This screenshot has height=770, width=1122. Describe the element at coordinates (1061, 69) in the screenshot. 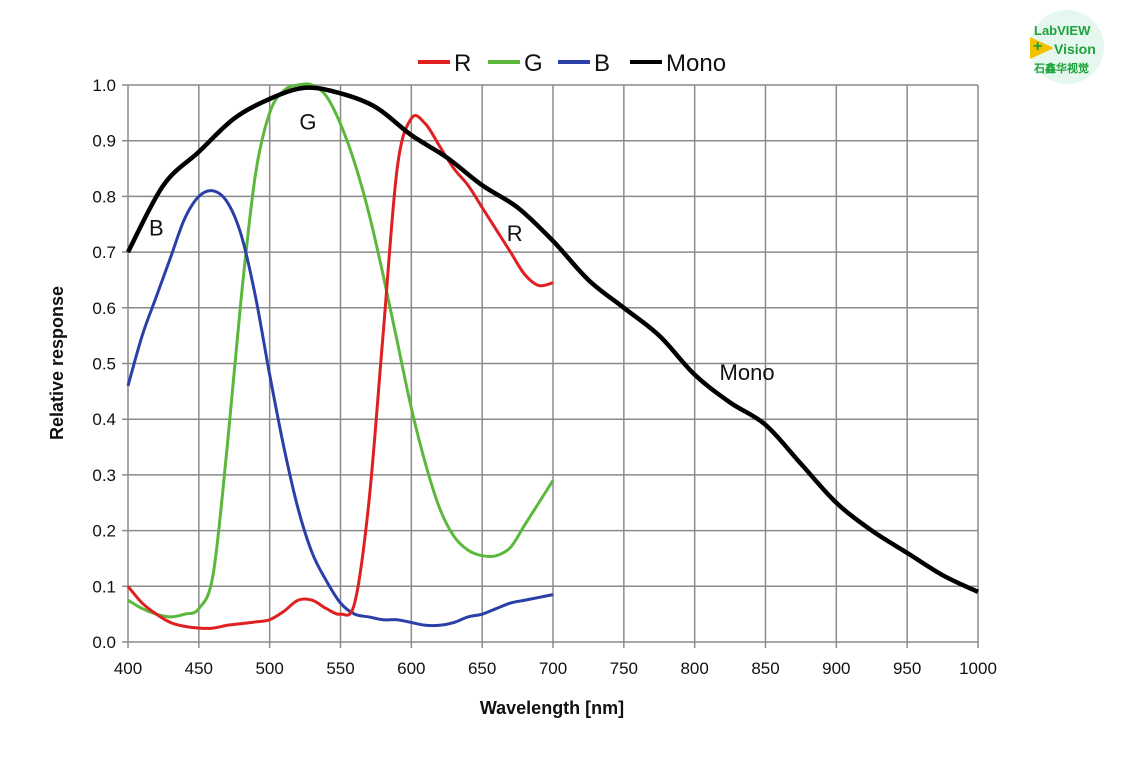

I see `logo-line3: 石鑫华视觉` at that location.